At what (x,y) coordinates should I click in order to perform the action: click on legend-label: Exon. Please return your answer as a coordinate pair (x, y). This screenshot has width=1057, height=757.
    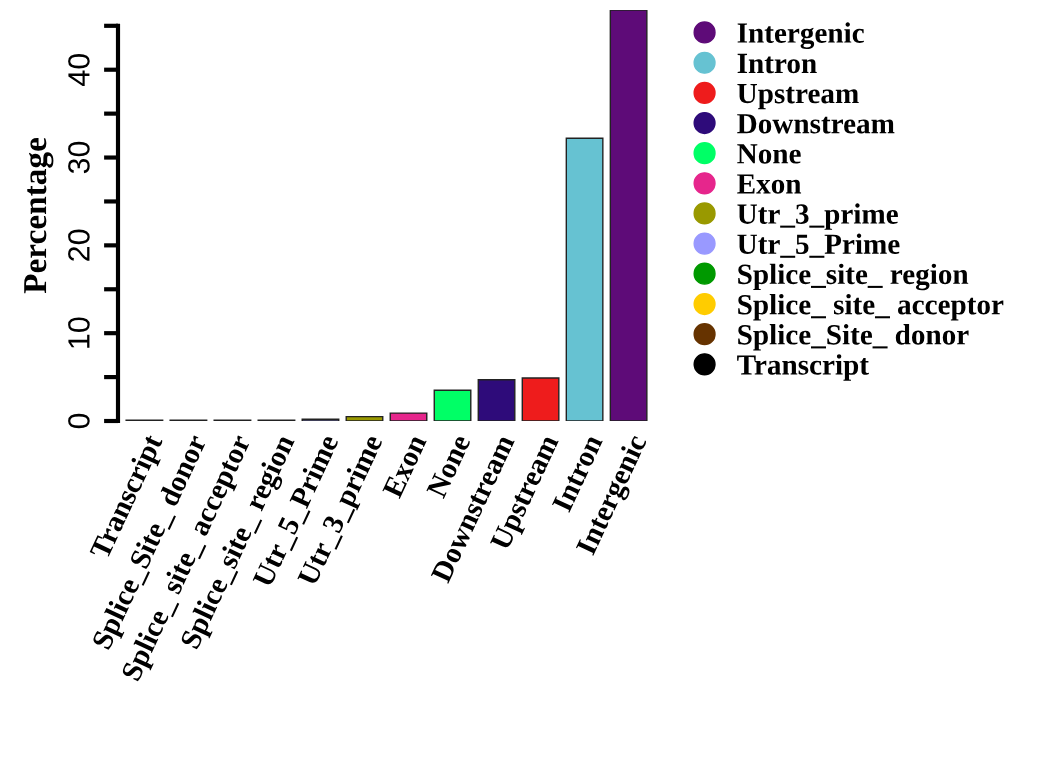
    Looking at the image, I should click on (769, 184).